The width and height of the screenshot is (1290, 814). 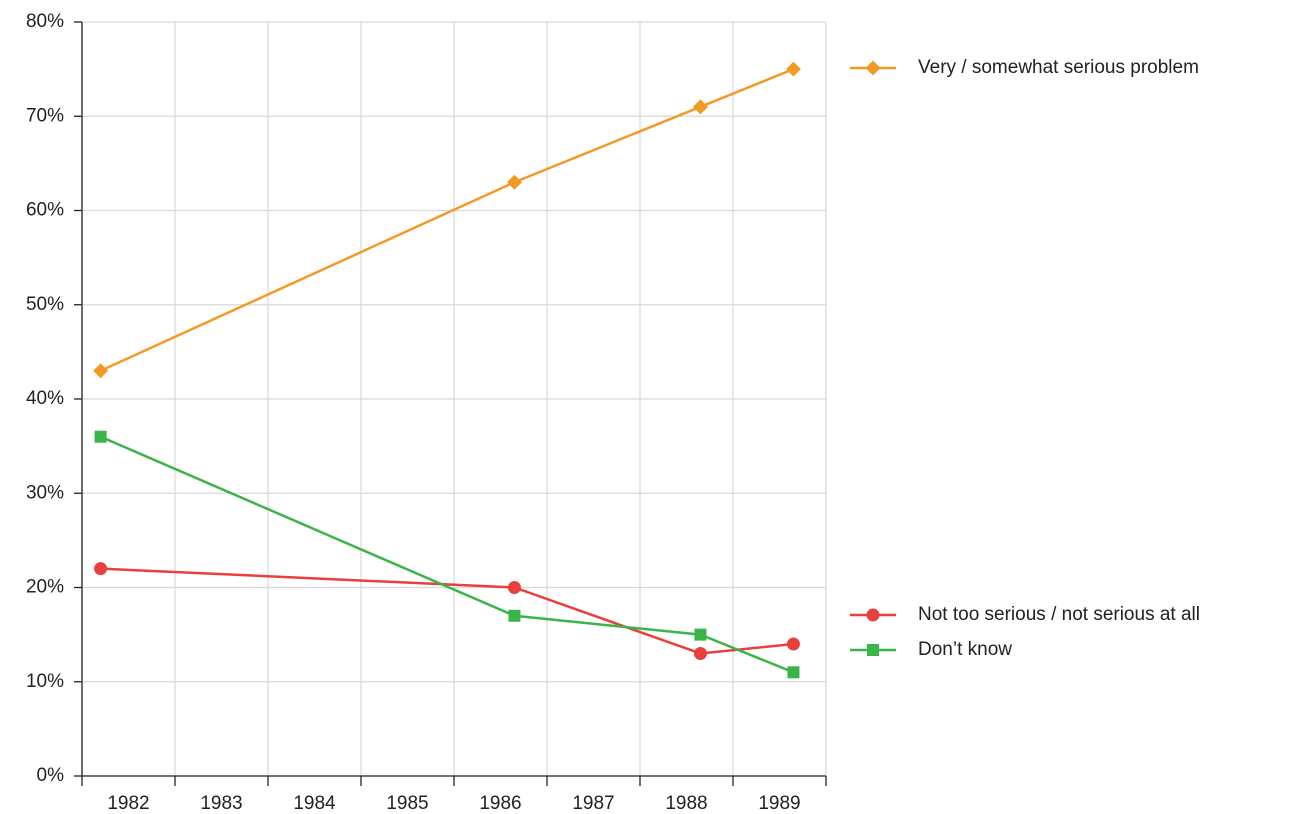 I want to click on y-tick-label: 20%, so click(x=45, y=587).